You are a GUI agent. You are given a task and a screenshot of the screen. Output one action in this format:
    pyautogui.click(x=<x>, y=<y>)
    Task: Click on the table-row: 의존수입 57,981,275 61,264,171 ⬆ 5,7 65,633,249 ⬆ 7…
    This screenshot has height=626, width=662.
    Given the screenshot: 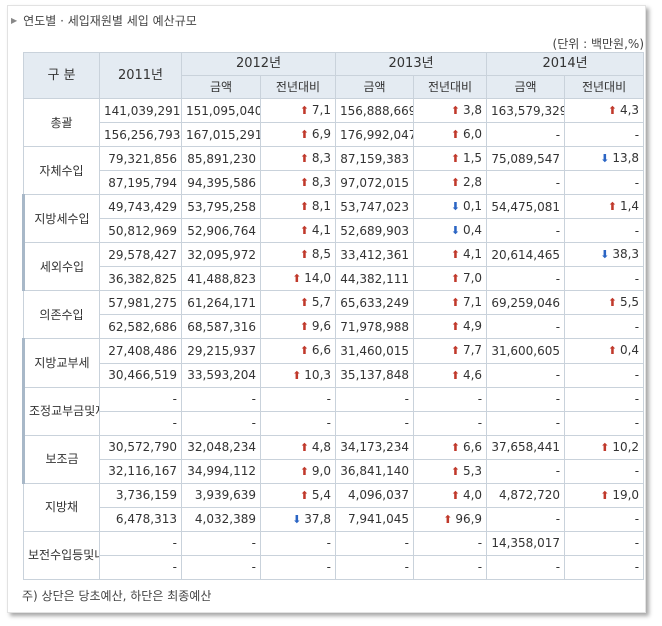 What is the action you would take?
    pyautogui.click(x=334, y=315)
    